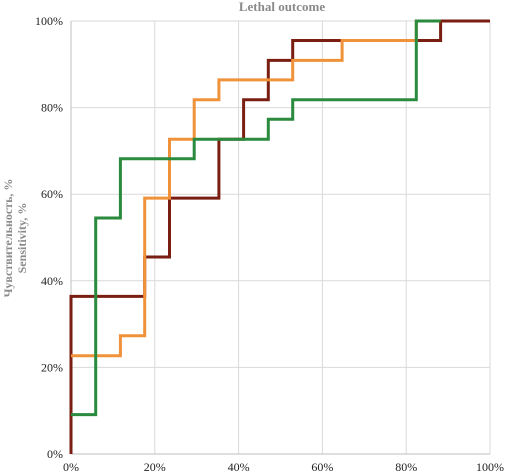 Image resolution: width=506 pixels, height=476 pixels. I want to click on y-axis-label-en: Sensitivity, %, so click(22, 238).